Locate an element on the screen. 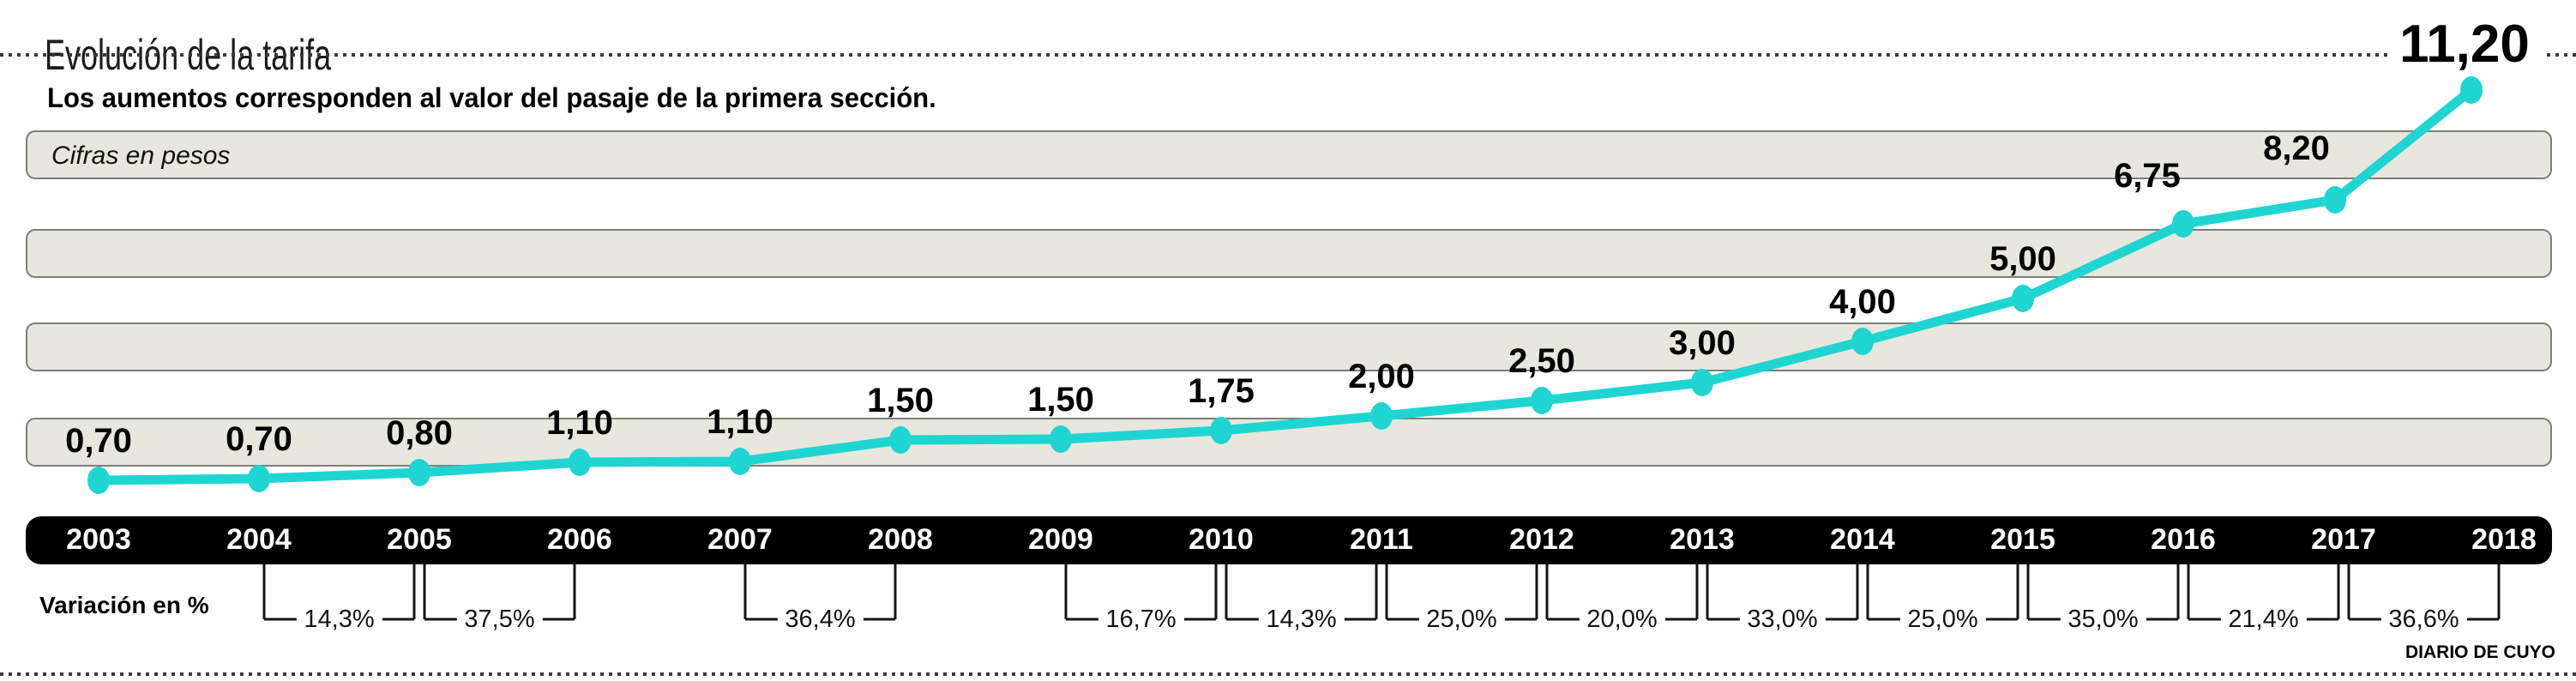  fare-point-2004 is located at coordinates (259, 478).